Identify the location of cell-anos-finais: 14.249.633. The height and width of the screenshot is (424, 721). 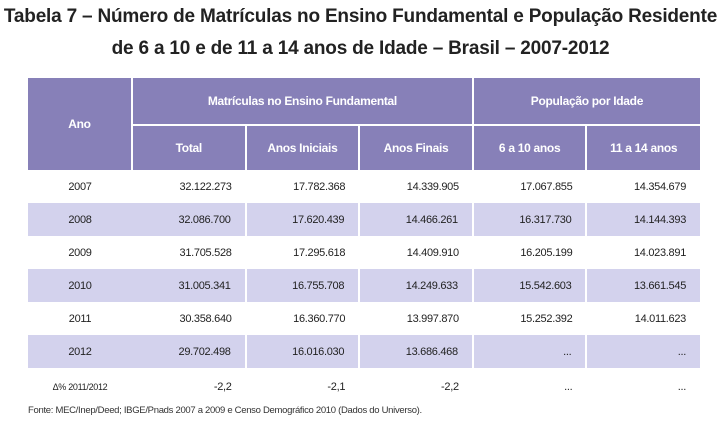
(415, 285).